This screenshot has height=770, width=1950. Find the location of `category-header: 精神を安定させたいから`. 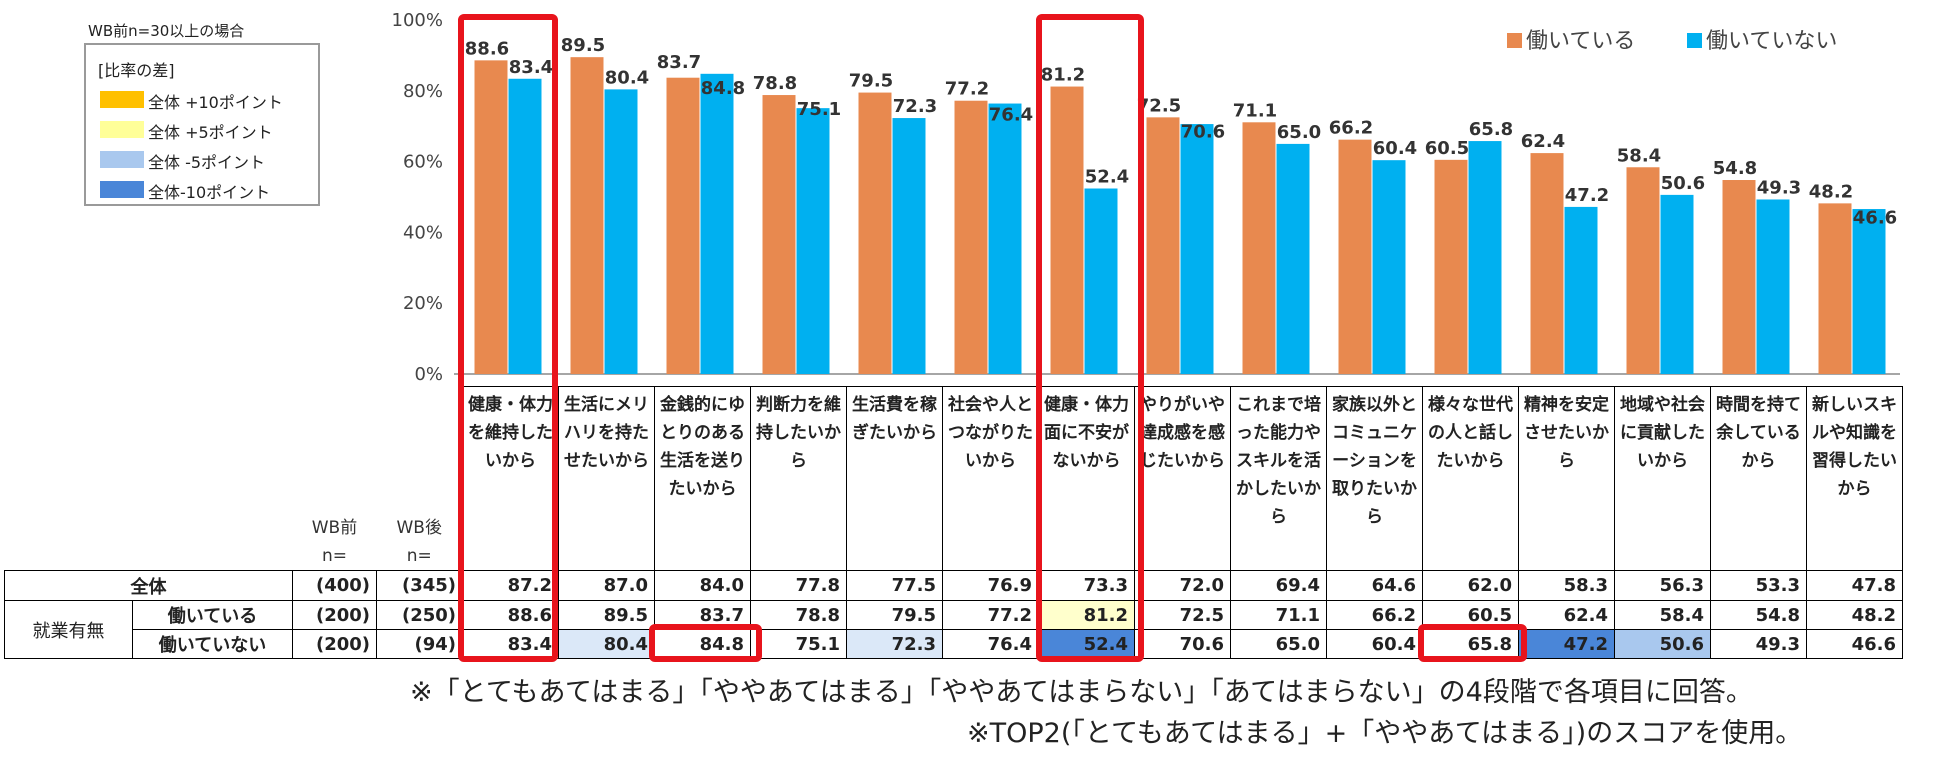

category-header: 精神を安定させたいから is located at coordinates (1566, 478).